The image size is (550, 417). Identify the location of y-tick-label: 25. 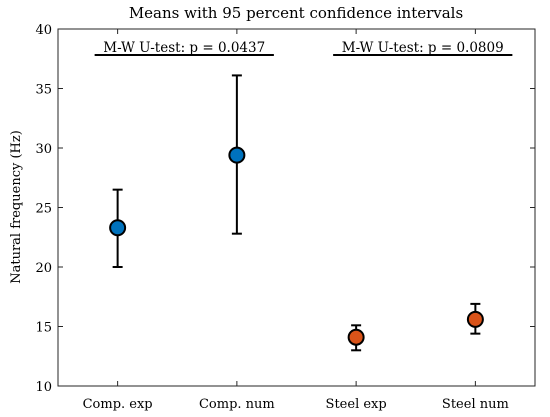
(43, 209).